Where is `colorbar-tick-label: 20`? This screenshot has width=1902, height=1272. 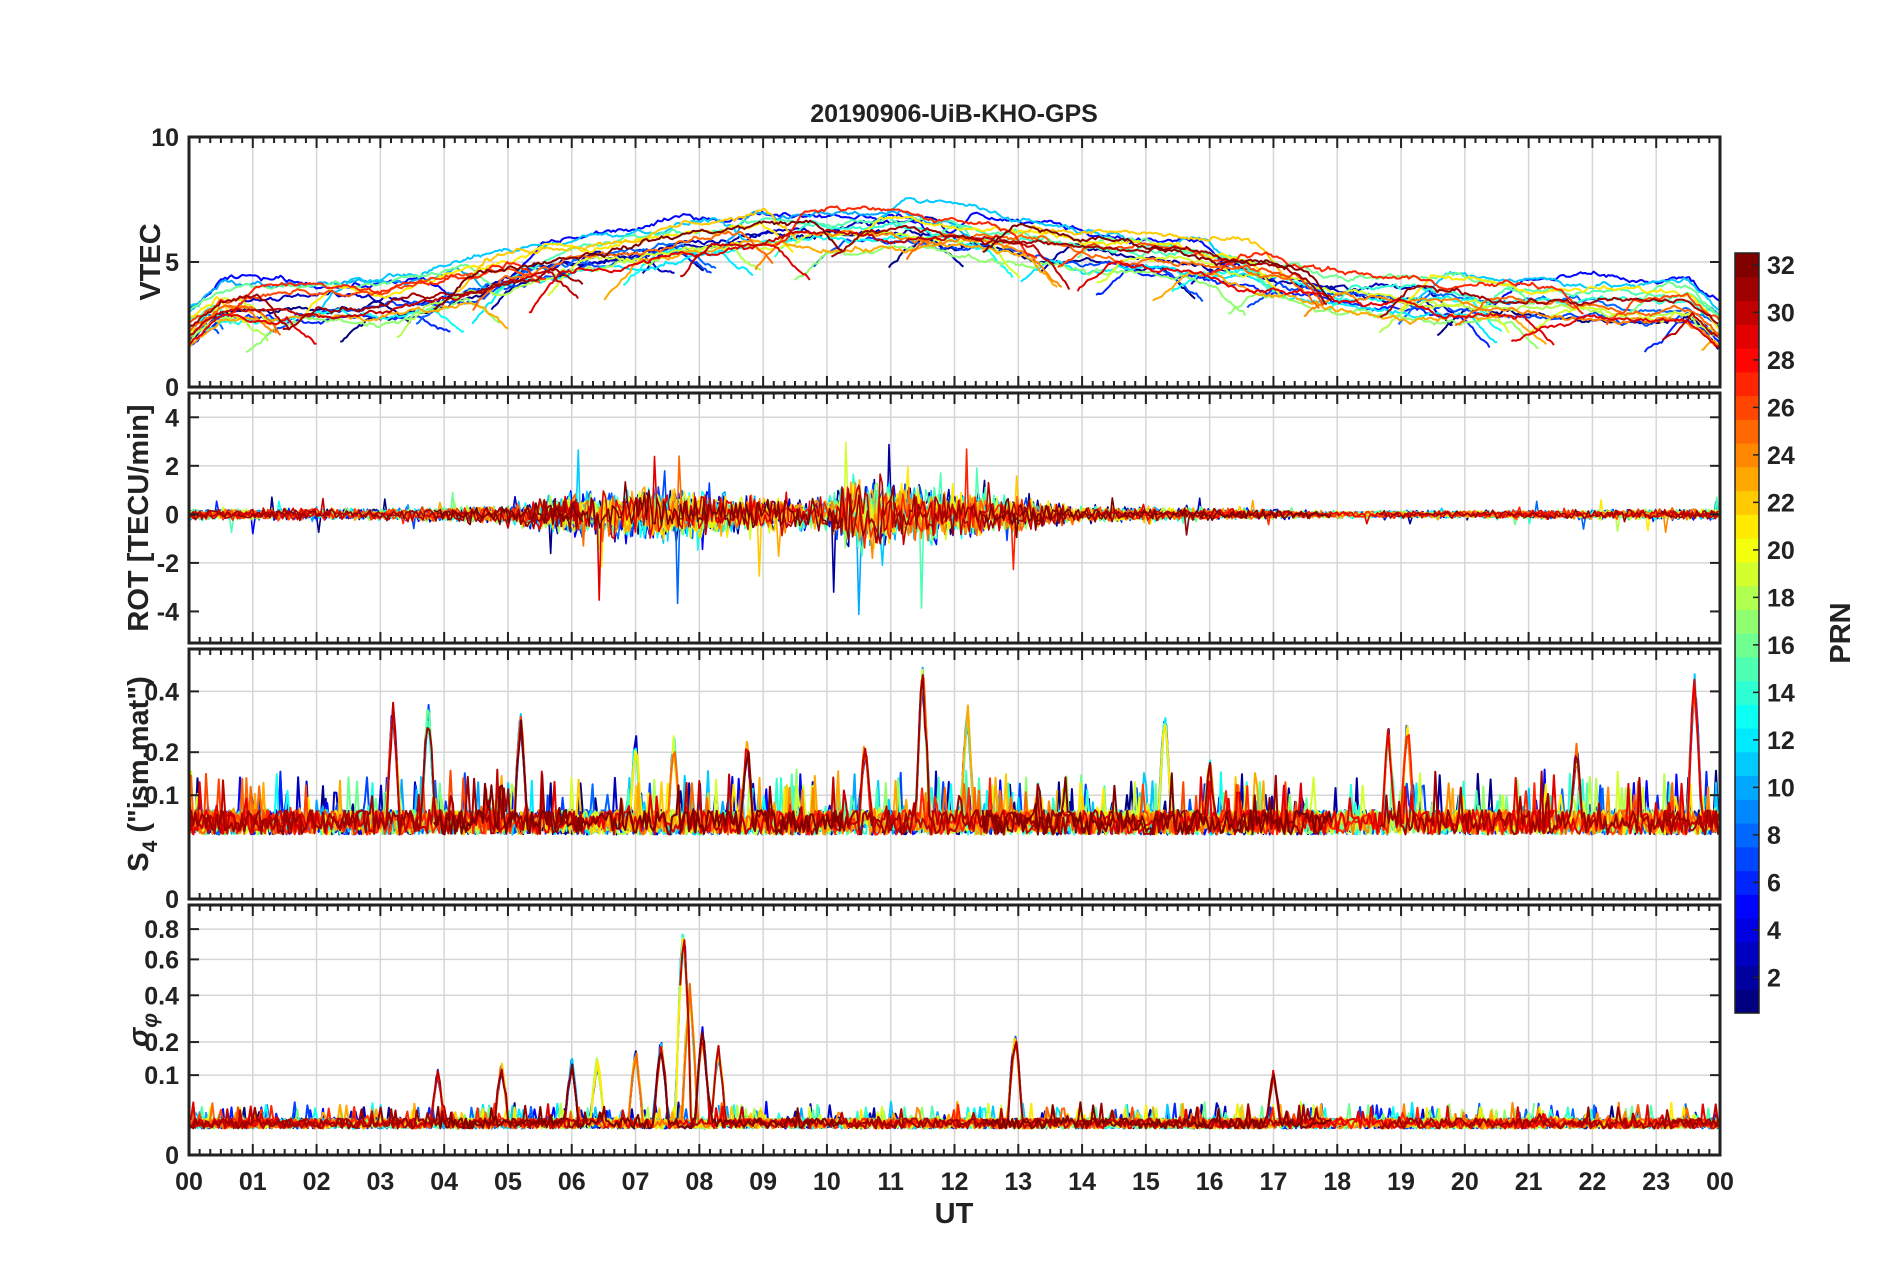 colorbar-tick-label: 20 is located at coordinates (1781, 551).